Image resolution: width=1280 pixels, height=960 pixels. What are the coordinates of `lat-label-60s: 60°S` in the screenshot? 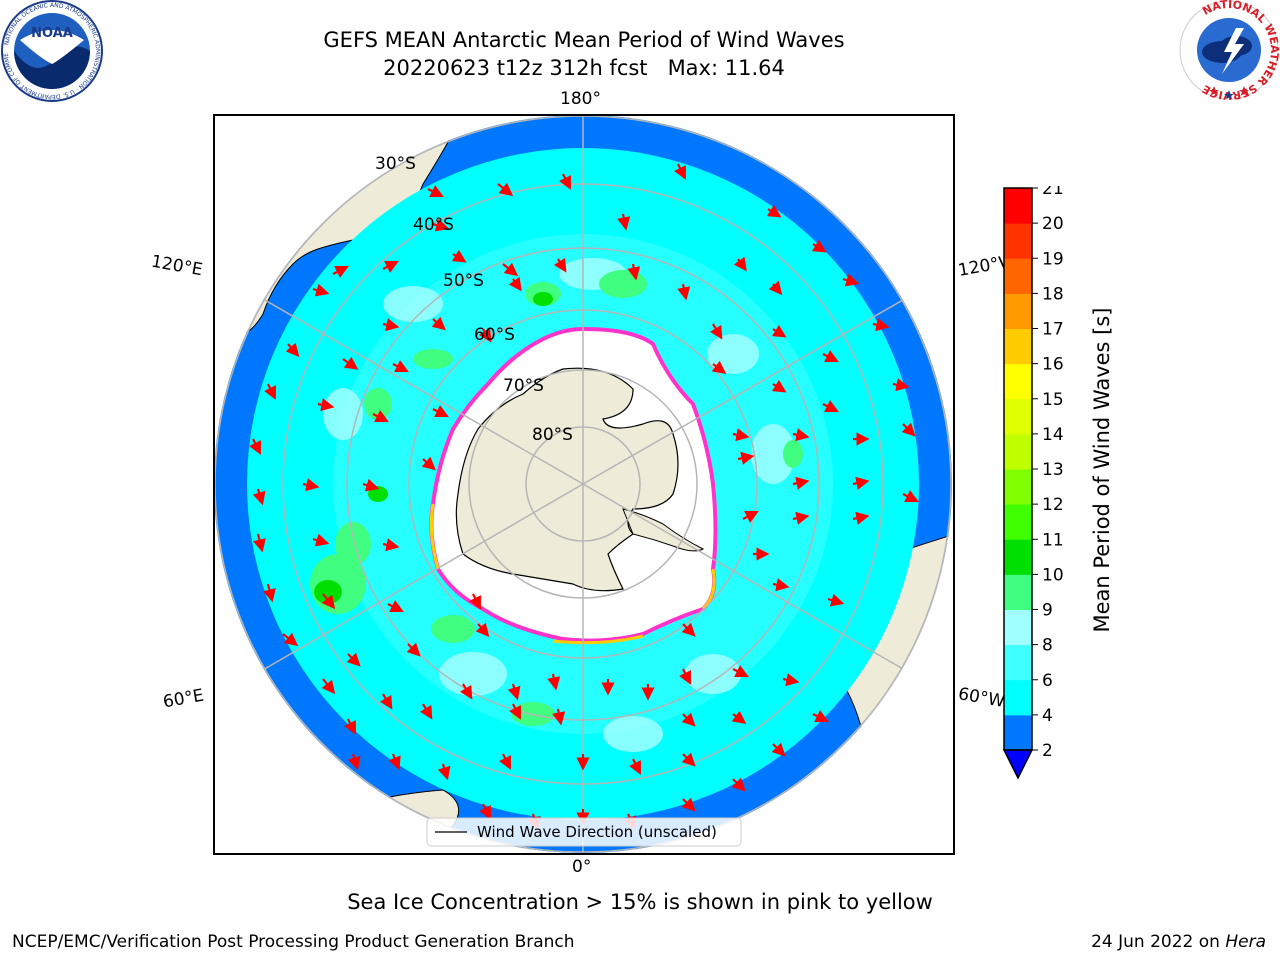 It's located at (494, 335).